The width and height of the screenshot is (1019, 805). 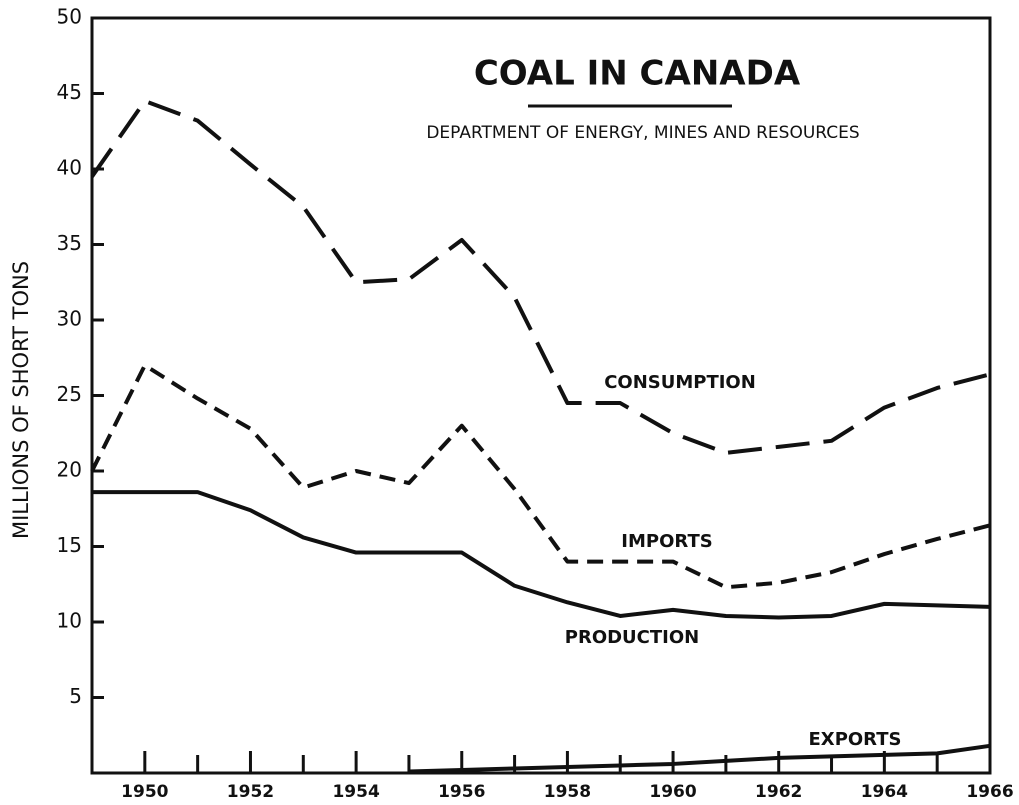 What do you see at coordinates (666, 541) in the screenshot?
I see `series-label: IMPORTS` at bounding box center [666, 541].